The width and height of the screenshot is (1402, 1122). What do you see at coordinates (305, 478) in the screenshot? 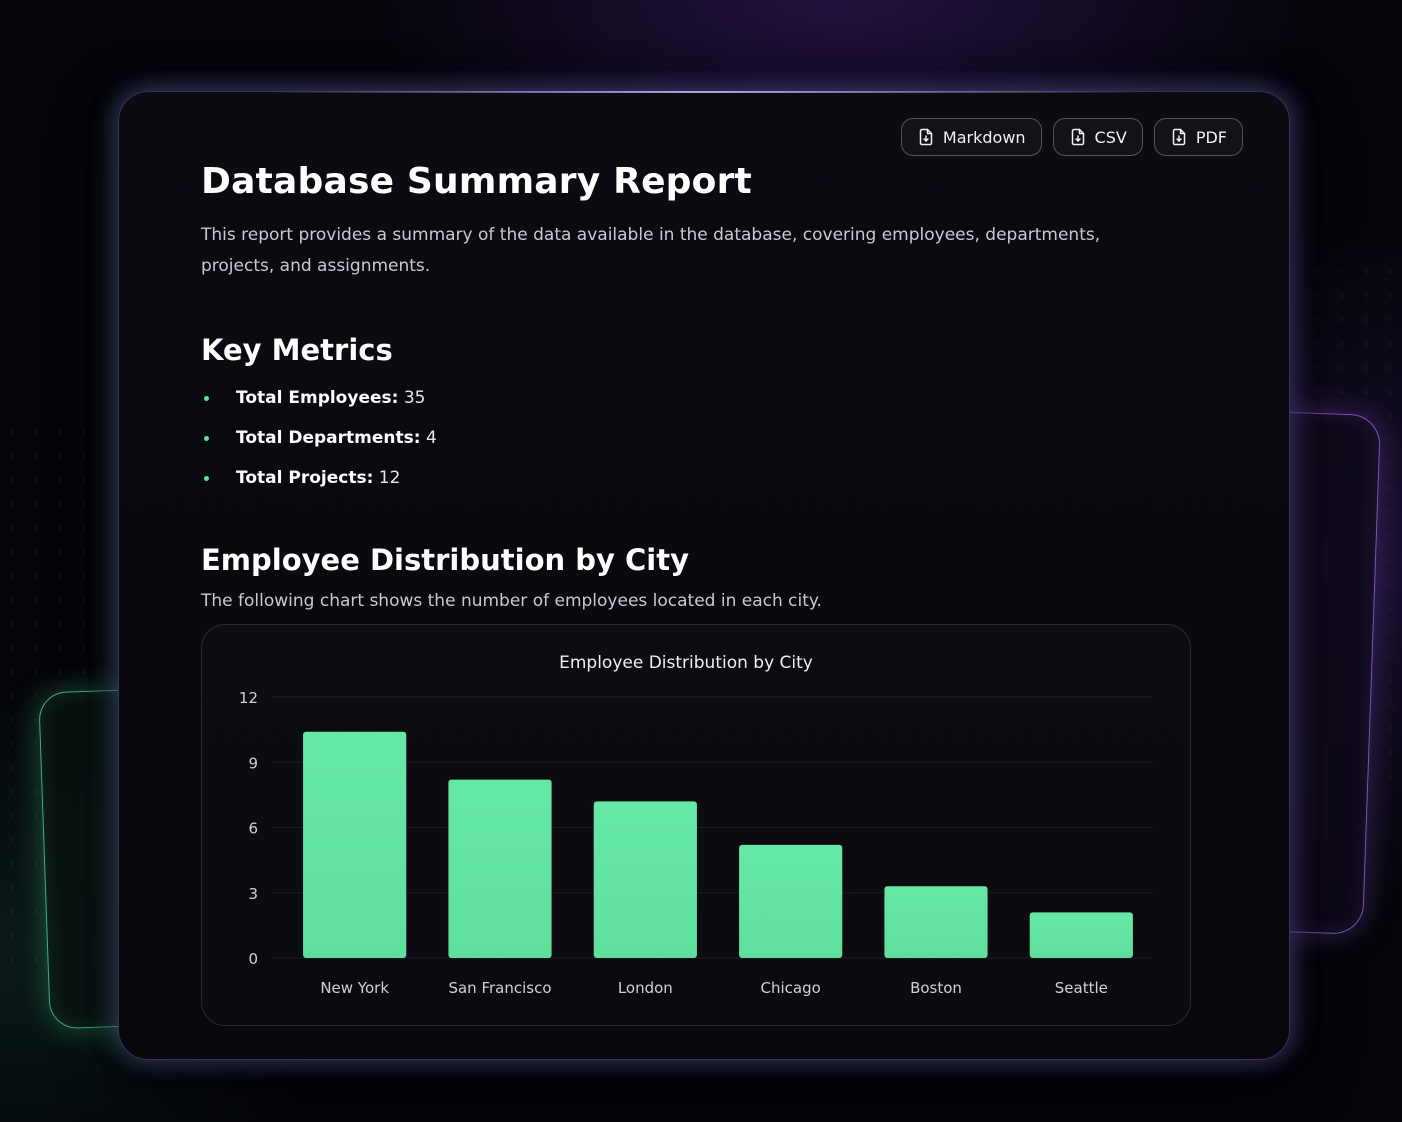
I see `metric-label: Total Projects:` at bounding box center [305, 478].